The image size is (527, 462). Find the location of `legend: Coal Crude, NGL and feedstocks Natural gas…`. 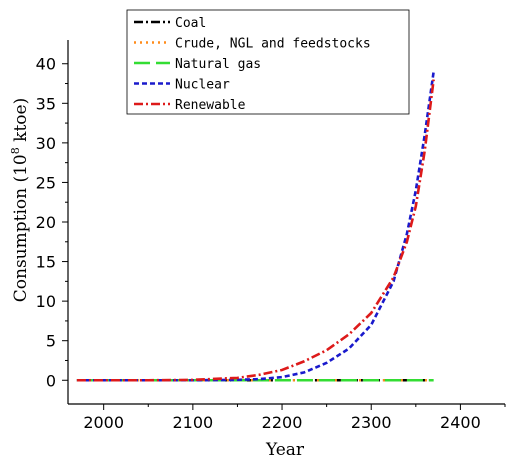

legend: Coal Crude, NGL and feedstocks Natural gas… is located at coordinates (268, 62).